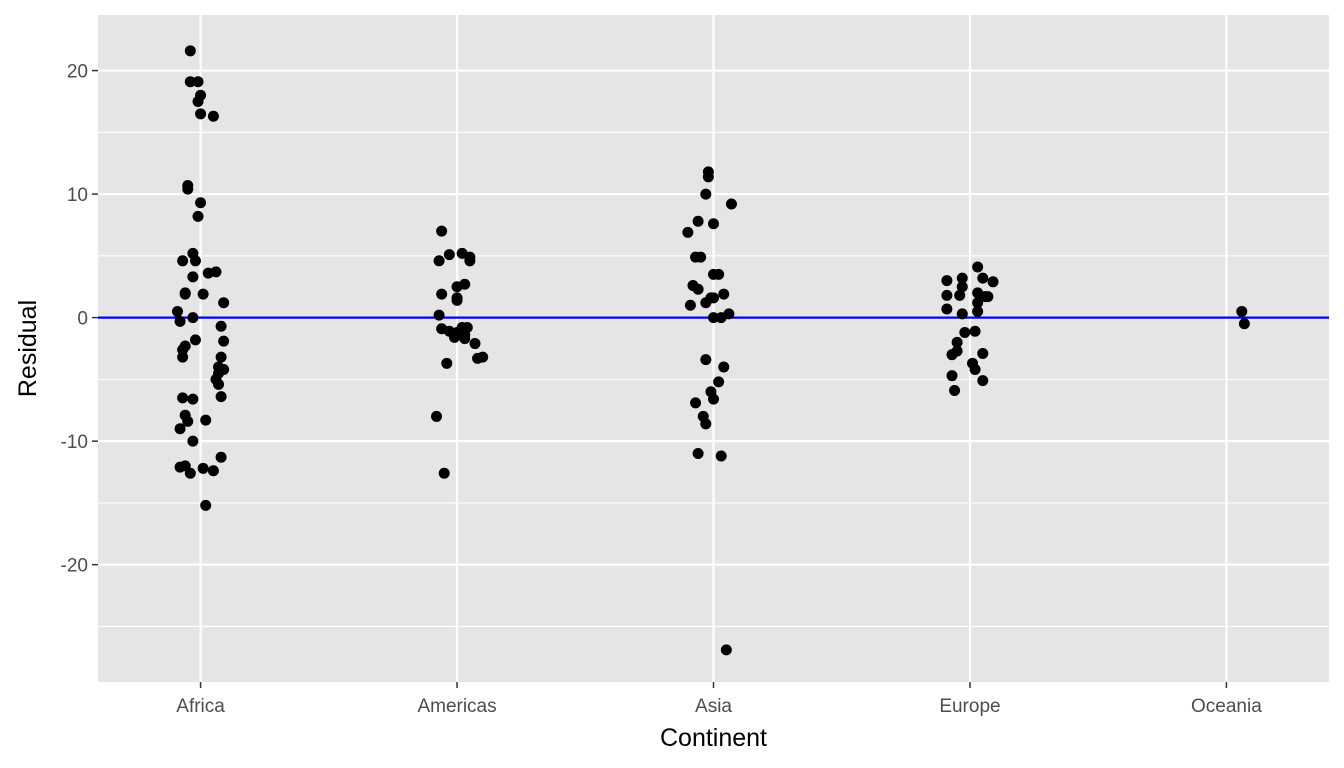 The image size is (1344, 768). Describe the element at coordinates (74, 442) in the screenshot. I see `y-tick-label: -10` at that location.